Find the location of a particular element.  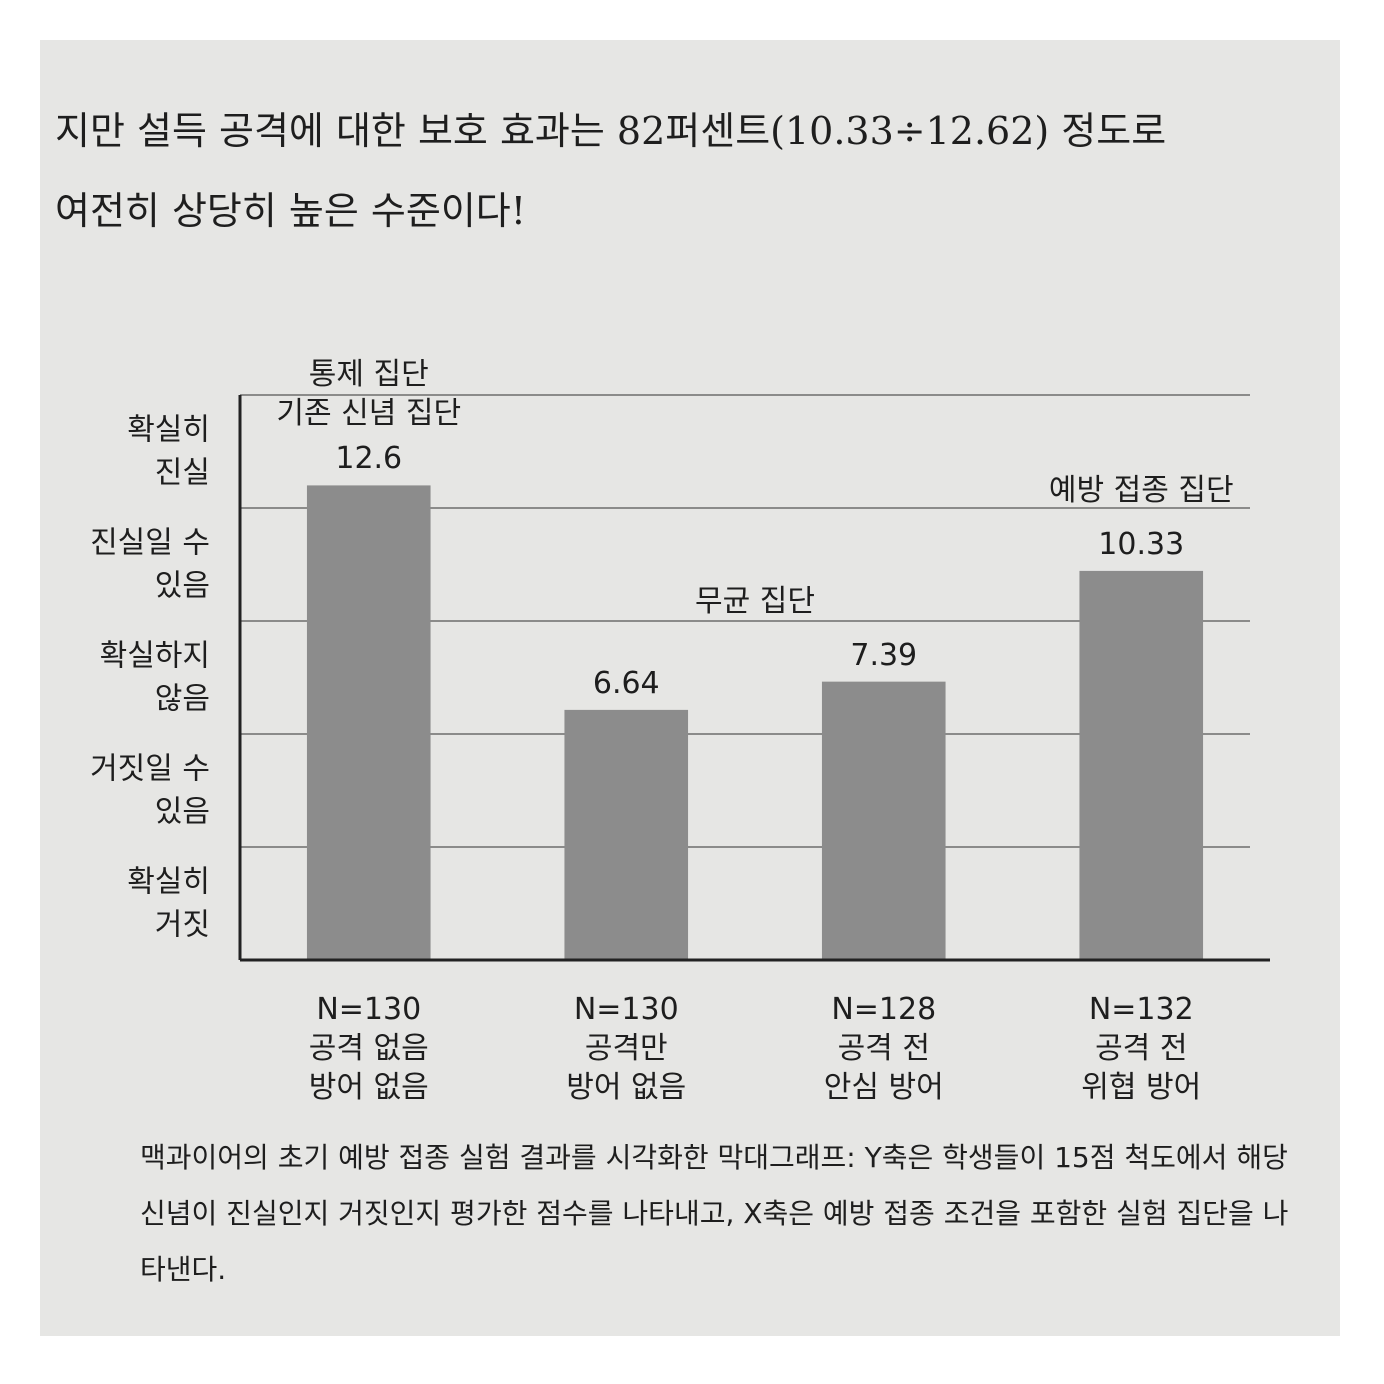

value-label: 7.39 is located at coordinates (884, 655).